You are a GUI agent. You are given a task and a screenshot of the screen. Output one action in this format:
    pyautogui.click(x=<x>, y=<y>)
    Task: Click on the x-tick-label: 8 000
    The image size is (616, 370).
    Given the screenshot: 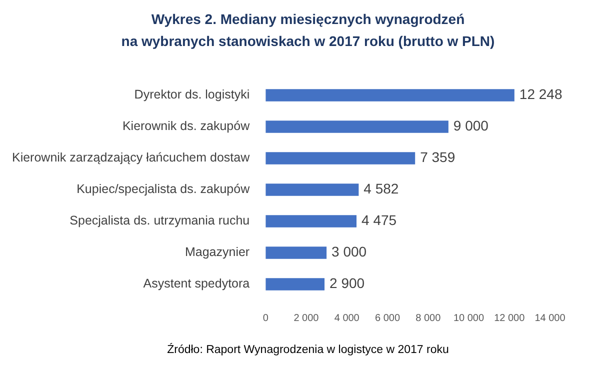 What is the action you would take?
    pyautogui.click(x=429, y=318)
    